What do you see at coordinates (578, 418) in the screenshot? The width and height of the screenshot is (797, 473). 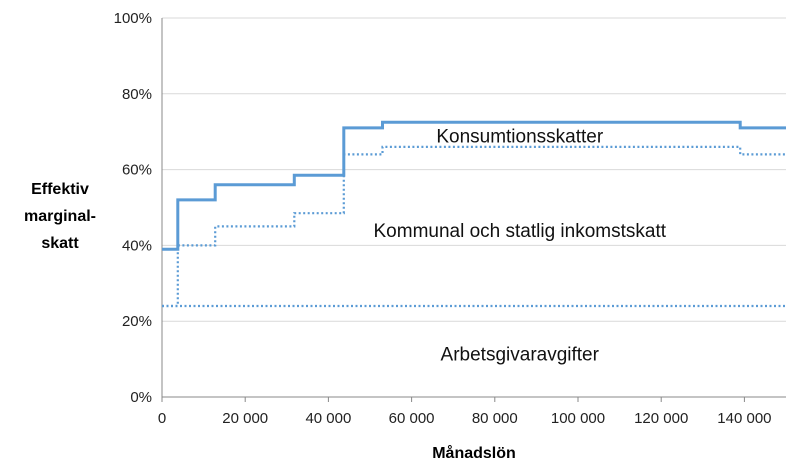 I see `x-tick-label: 100 000` at bounding box center [578, 418].